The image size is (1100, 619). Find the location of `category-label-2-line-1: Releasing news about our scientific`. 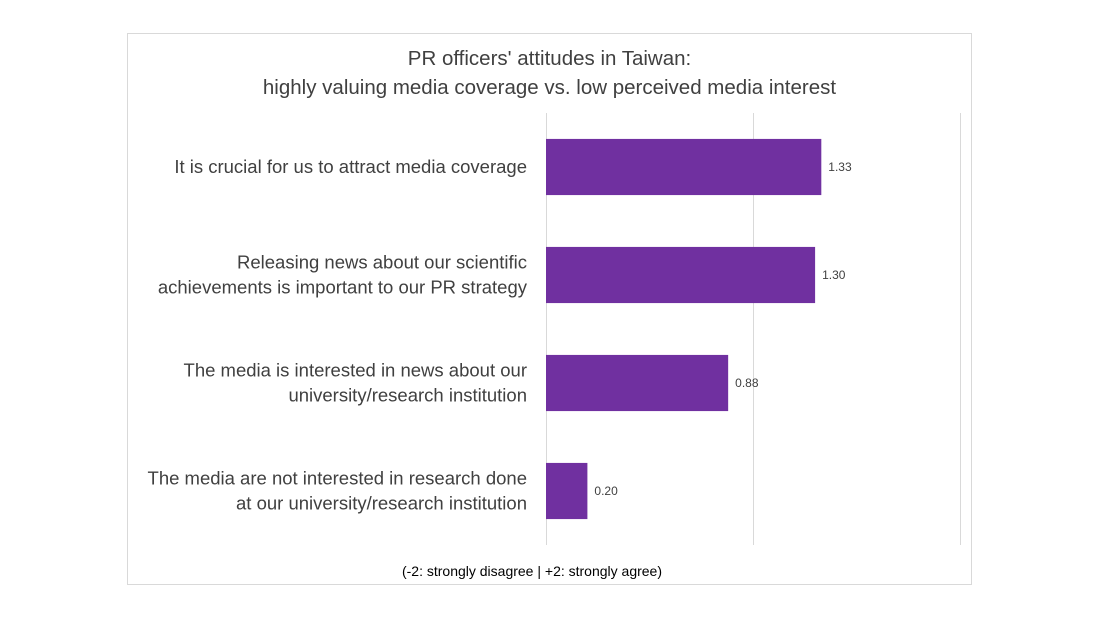

category-label-2-line-1: Releasing news about our scientific is located at coordinates (382, 262).